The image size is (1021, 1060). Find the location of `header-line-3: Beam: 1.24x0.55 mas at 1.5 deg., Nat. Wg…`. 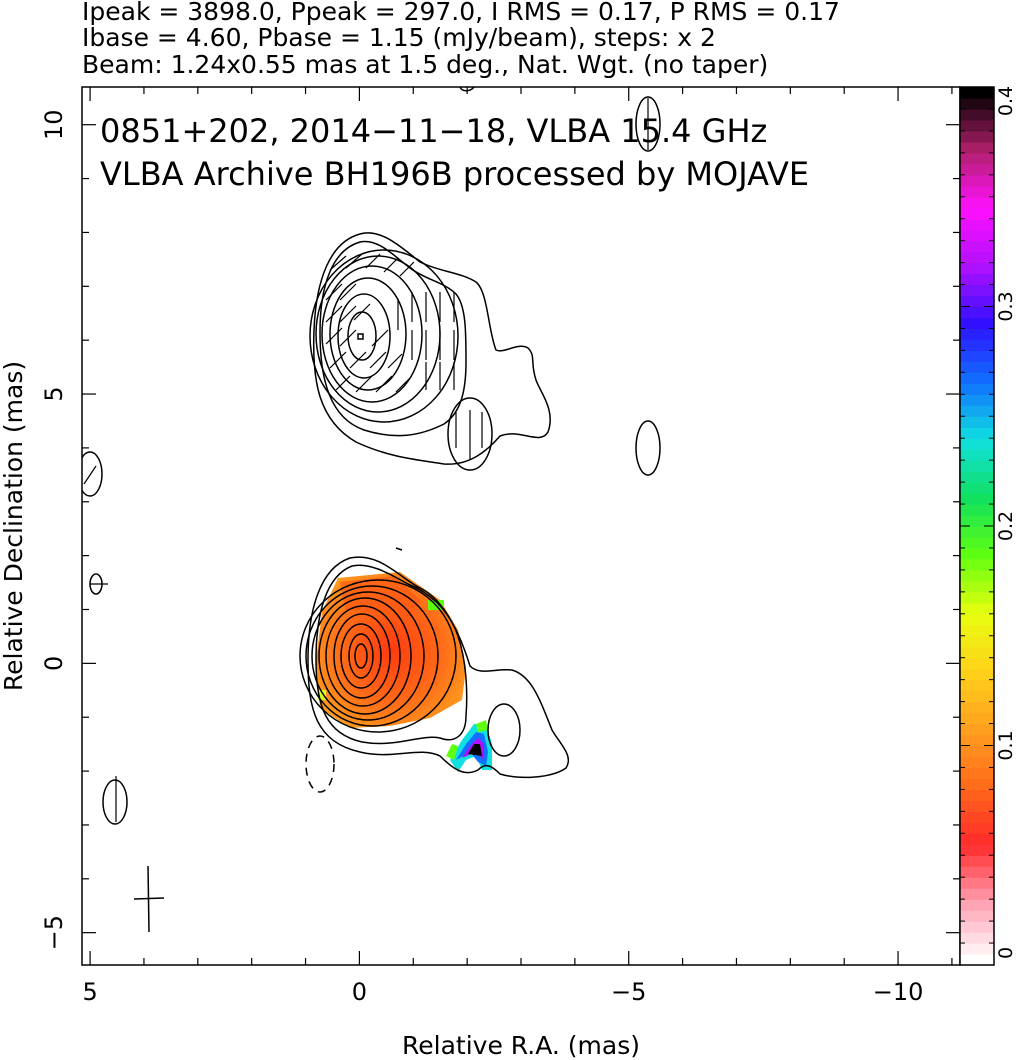

header-line-3: Beam: 1.24x0.55 mas at 1.5 deg., Nat. Wg… is located at coordinates (425, 64).